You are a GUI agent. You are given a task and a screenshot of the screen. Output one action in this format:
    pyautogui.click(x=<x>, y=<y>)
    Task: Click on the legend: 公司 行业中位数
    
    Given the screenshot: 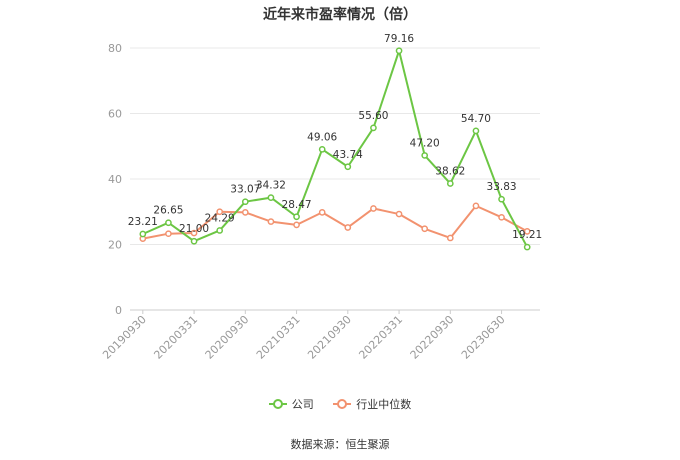 What is the action you would take?
    pyautogui.click(x=340, y=404)
    